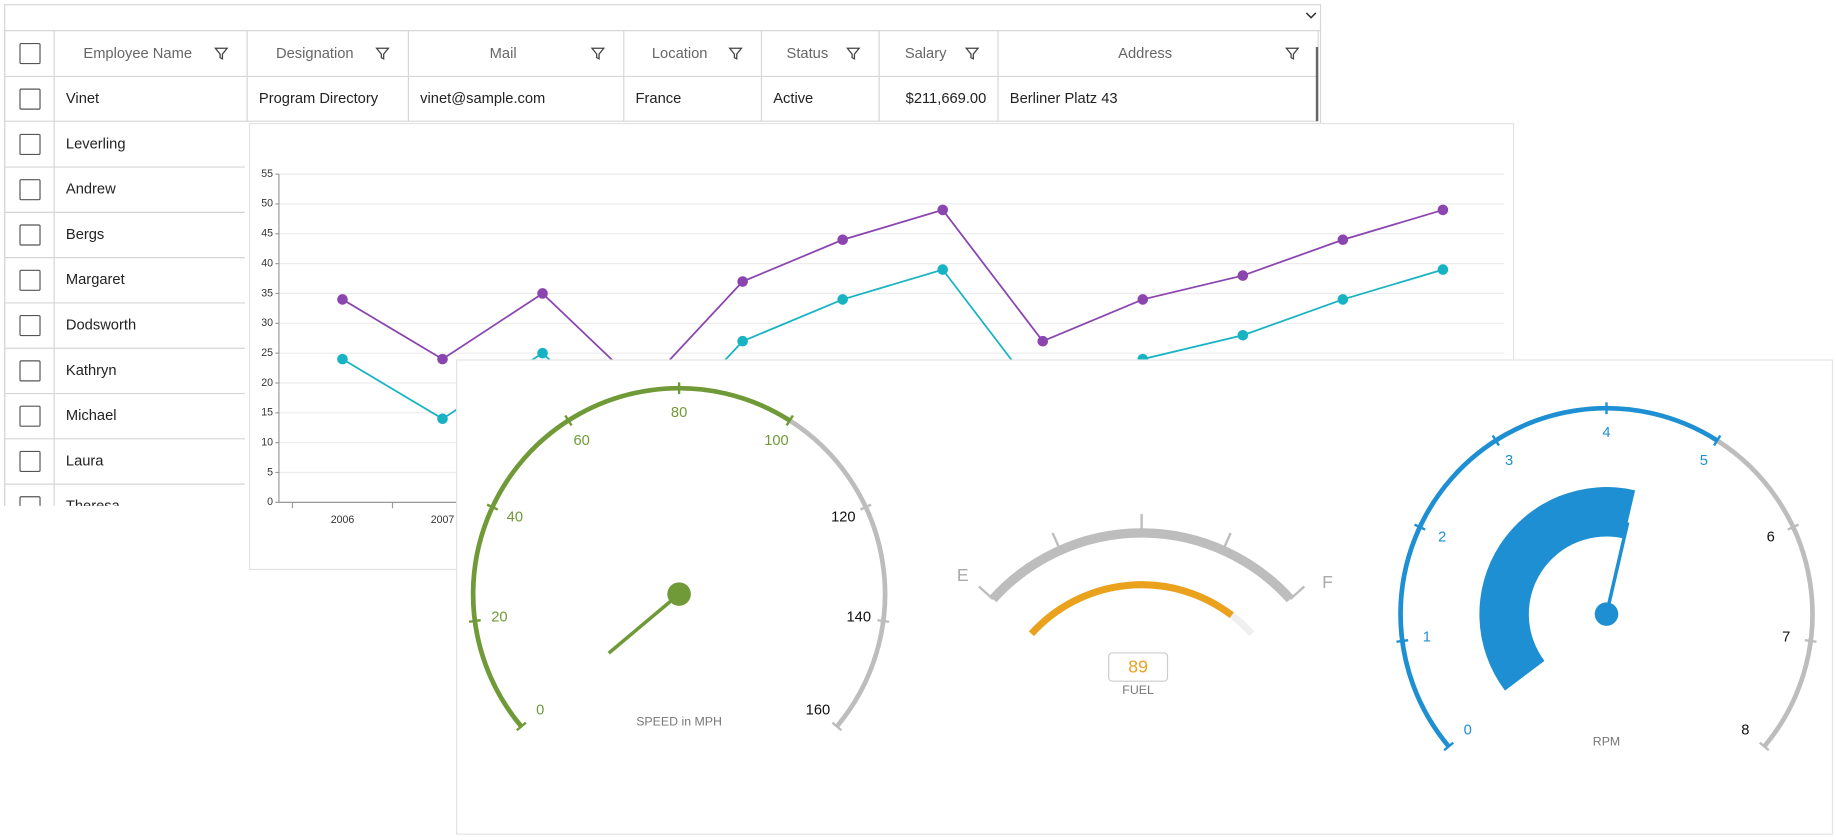 Image resolution: width=1836 pixels, height=840 pixels. What do you see at coordinates (859, 618) in the screenshot?
I see `tick-label: 140` at bounding box center [859, 618].